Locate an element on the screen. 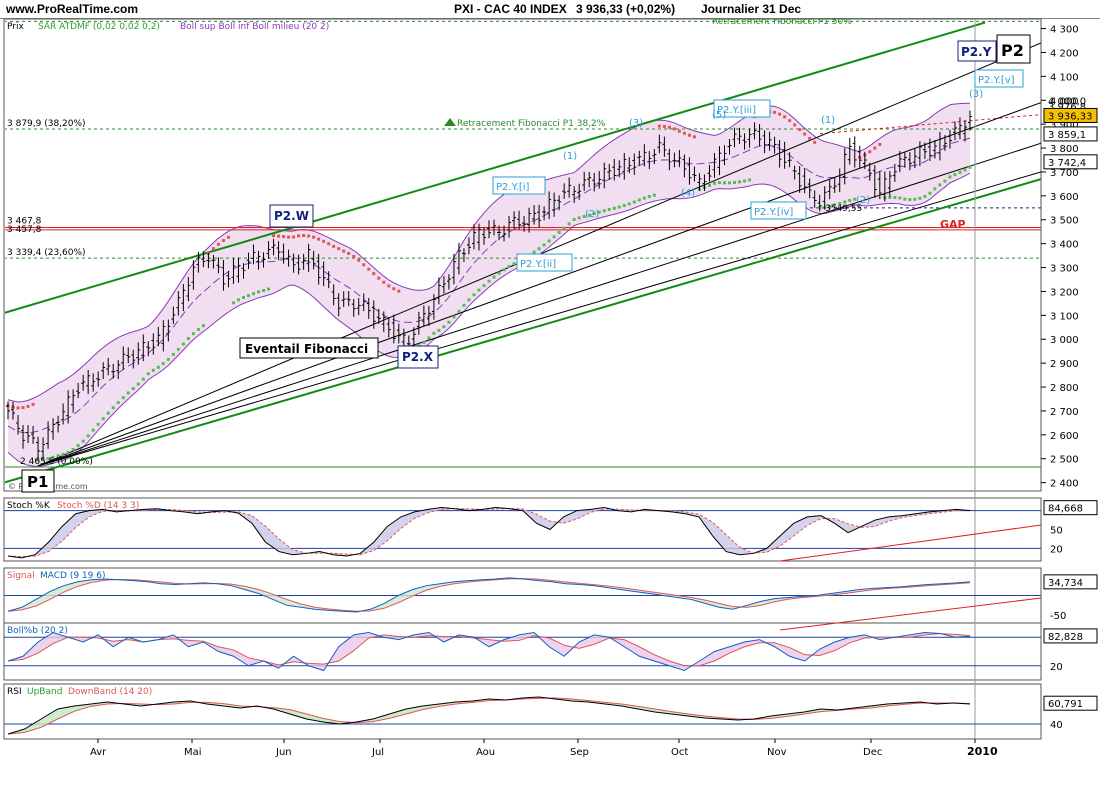 The height and width of the screenshot is (800, 1100). indicator-value: 60,791 is located at coordinates (1065, 704).